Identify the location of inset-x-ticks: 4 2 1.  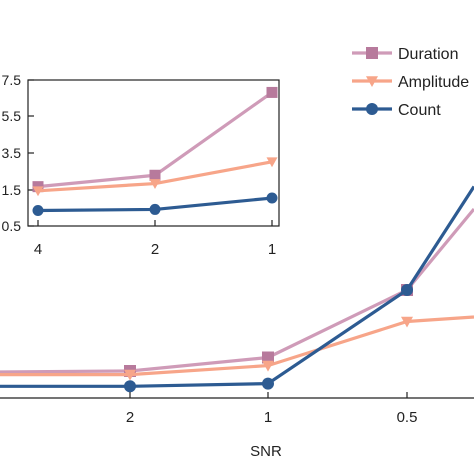
(155, 239).